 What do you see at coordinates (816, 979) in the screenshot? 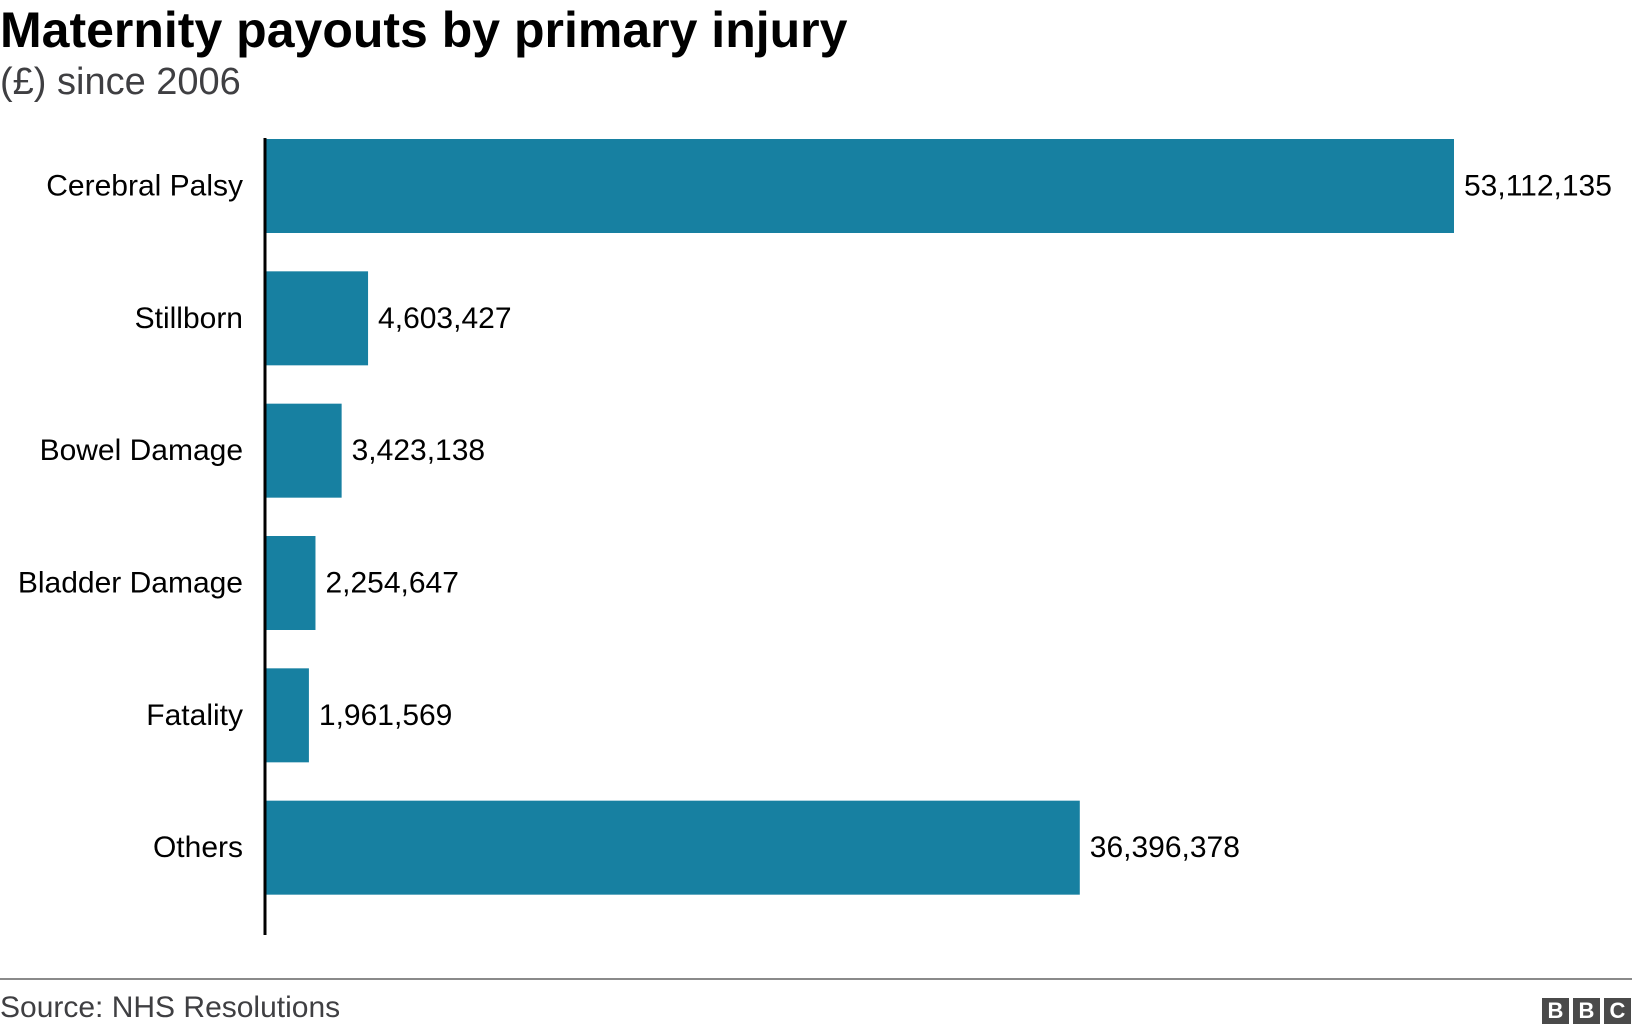
I see `footer-divider` at bounding box center [816, 979].